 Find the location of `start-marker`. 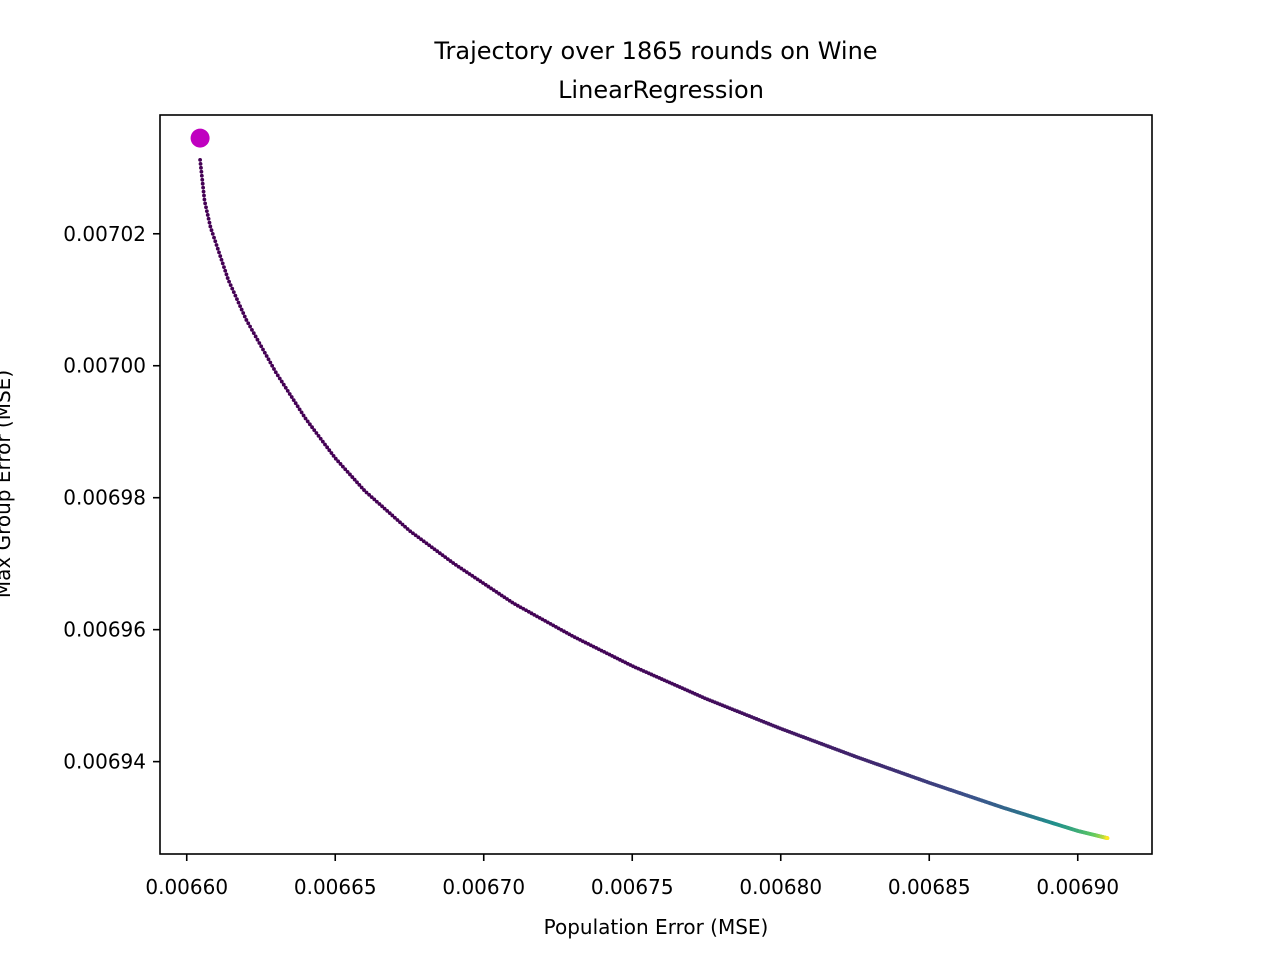

start-marker is located at coordinates (200, 138).